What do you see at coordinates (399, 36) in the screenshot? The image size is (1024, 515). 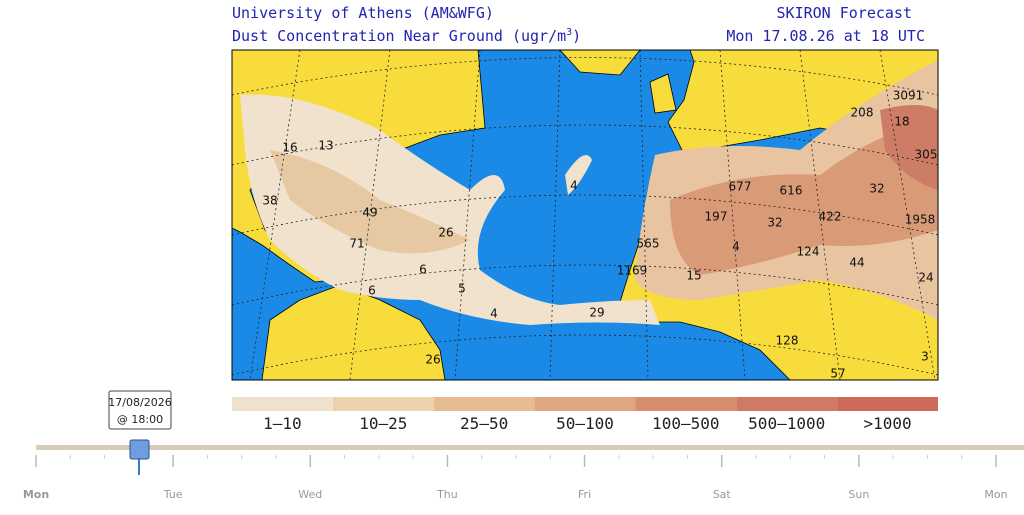 I see `product-title-main: Dust Concentration Near Ground (ugr/m` at bounding box center [399, 36].